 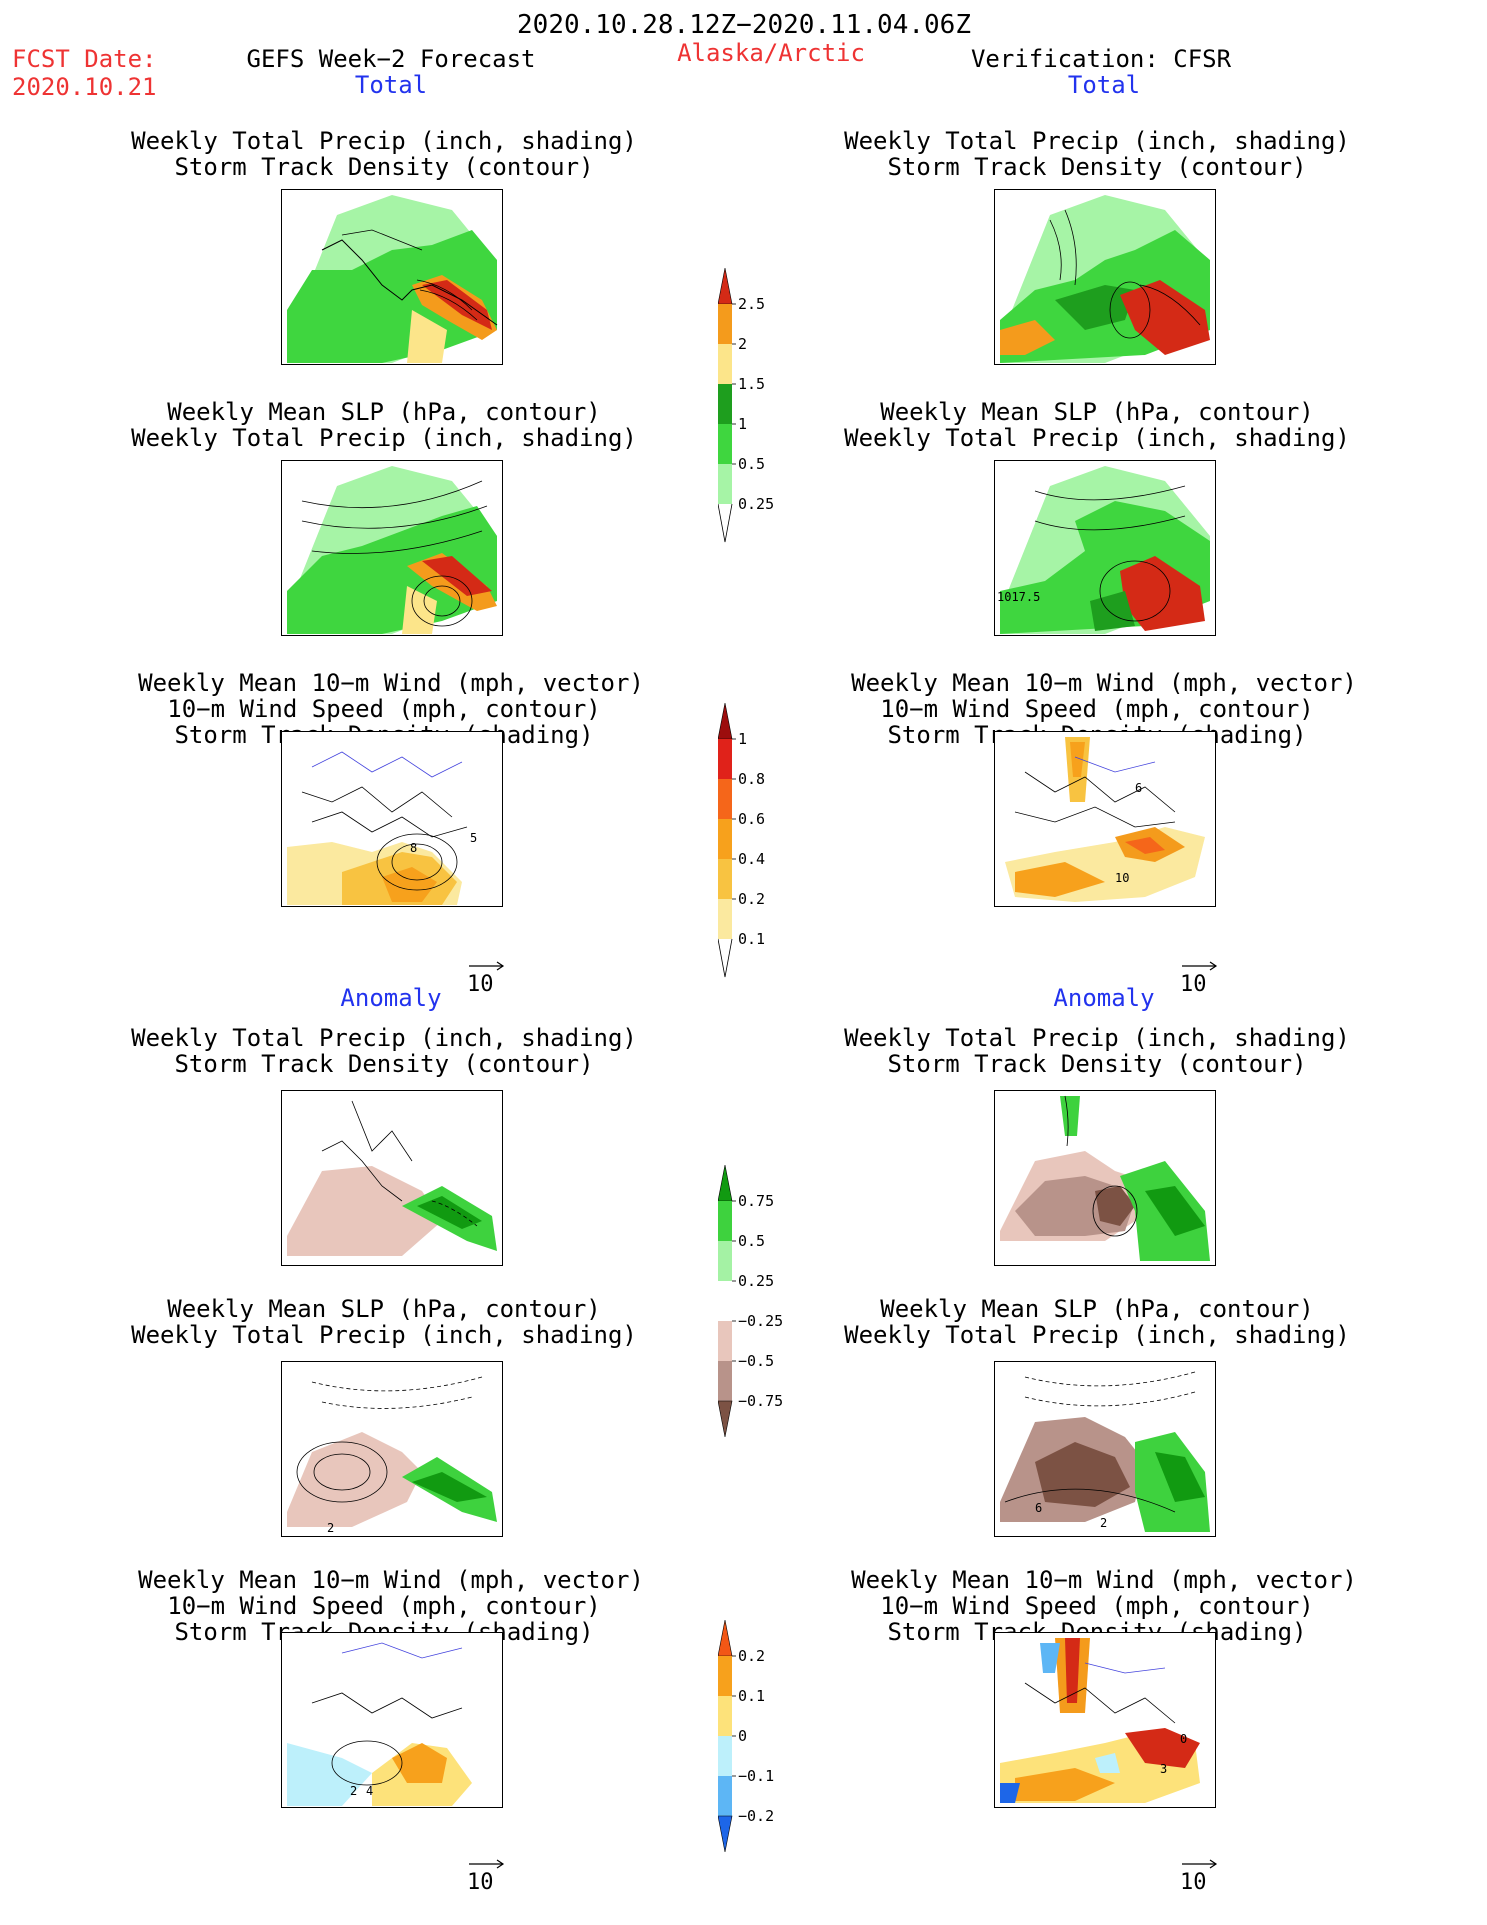 What do you see at coordinates (392, 277) in the screenshot?
I see `map-precip-track-forecast-total` at bounding box center [392, 277].